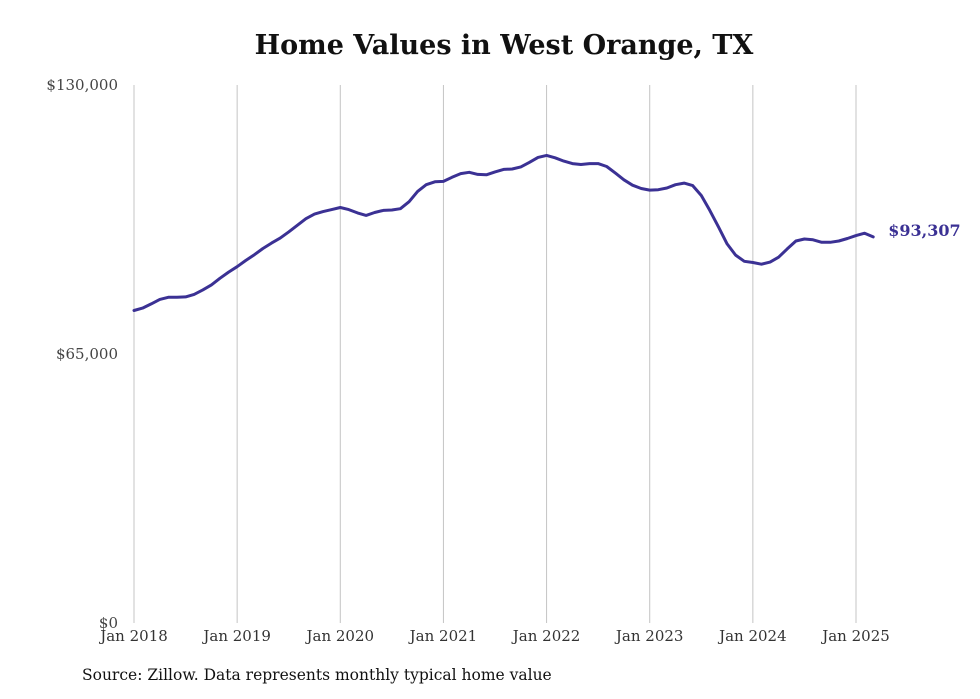  What do you see at coordinates (82, 85) in the screenshot?
I see `y-tick-label: $130,000` at bounding box center [82, 85].